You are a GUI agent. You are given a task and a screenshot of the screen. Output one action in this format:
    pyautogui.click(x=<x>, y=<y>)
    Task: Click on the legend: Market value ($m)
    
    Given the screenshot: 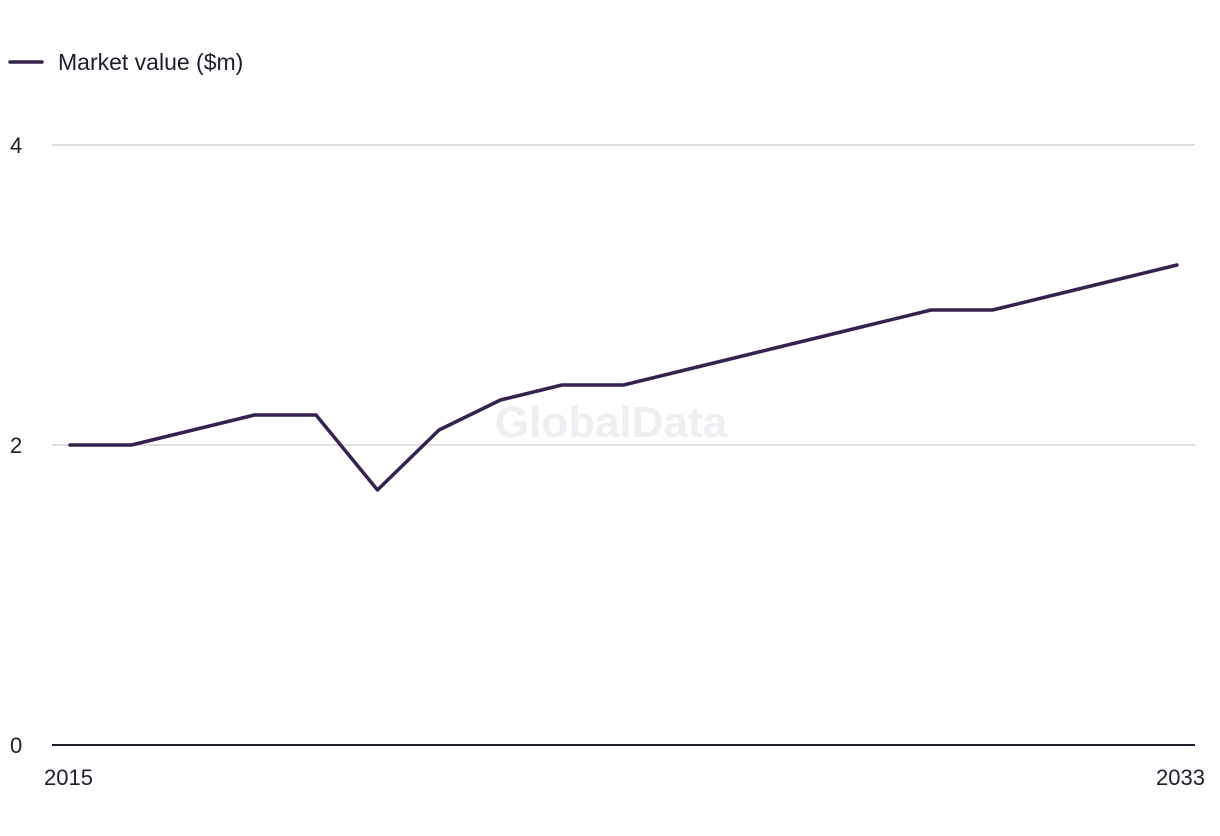 What is the action you would take?
    pyautogui.click(x=125, y=62)
    